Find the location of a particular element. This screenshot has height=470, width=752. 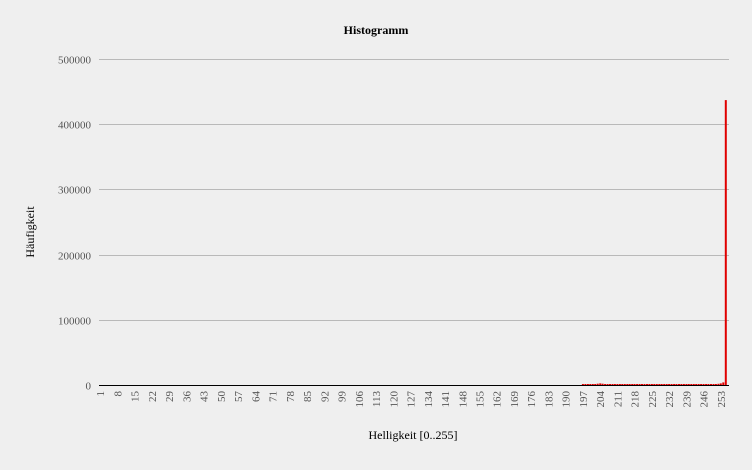

x-tick-label: 232 is located at coordinates (670, 399).